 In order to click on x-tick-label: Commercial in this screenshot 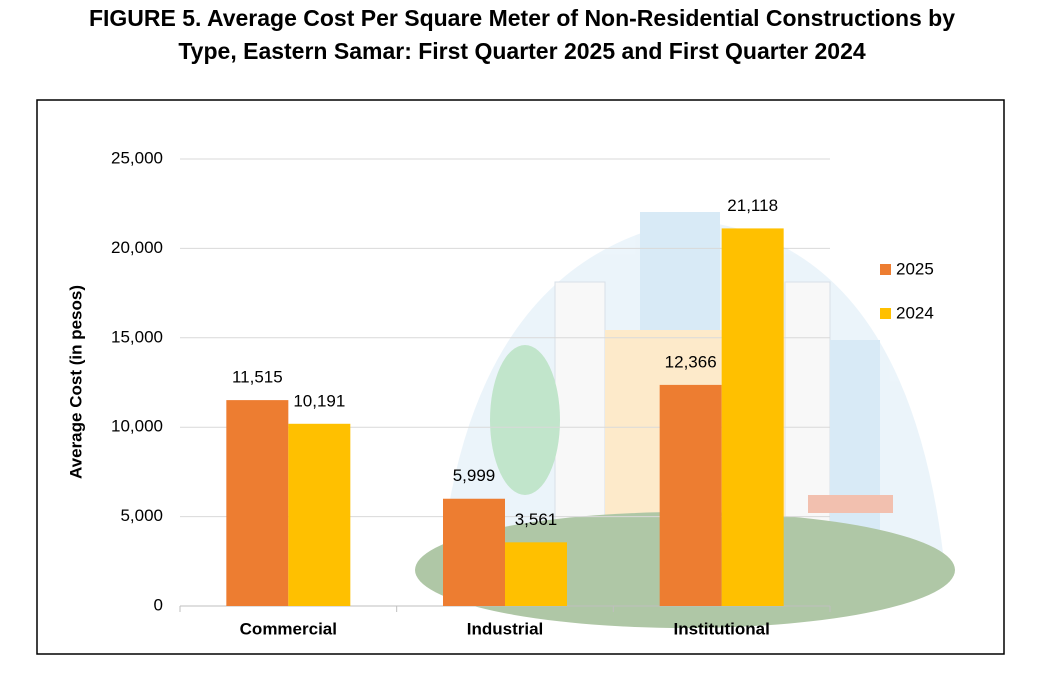, I will do `click(288, 628)`.